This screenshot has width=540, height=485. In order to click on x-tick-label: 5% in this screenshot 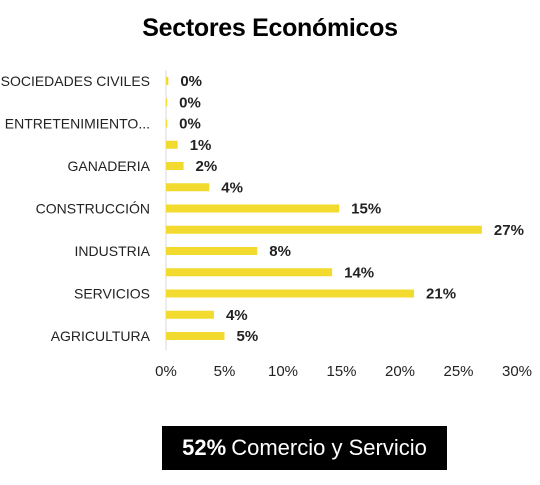, I will do `click(225, 371)`.